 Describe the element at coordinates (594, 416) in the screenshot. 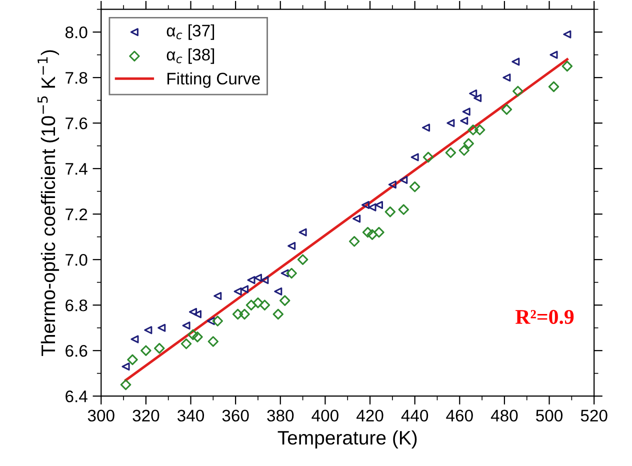

I see `x-tick-label: 520` at that location.